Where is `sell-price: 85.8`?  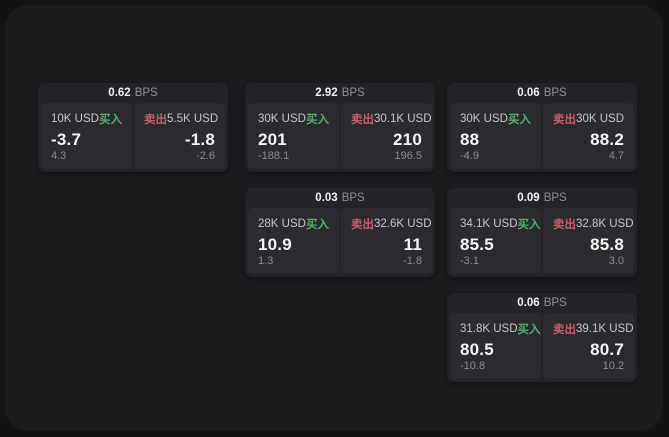 sell-price: 85.8 is located at coordinates (607, 244).